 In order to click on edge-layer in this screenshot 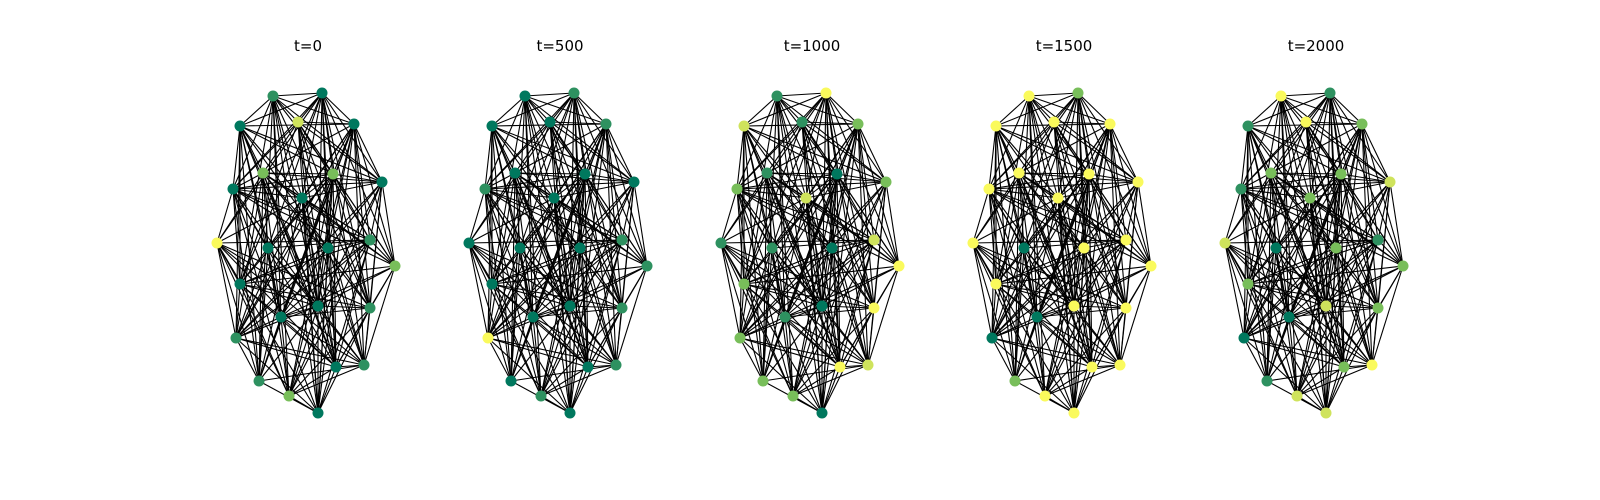, I will do `click(810, 253)`.